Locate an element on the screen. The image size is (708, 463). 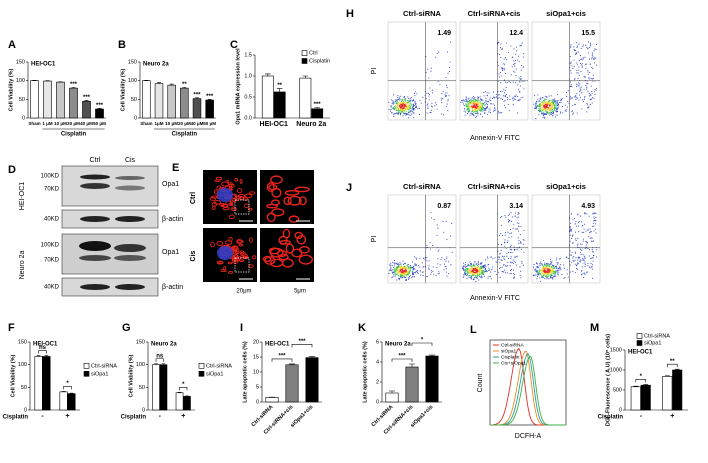
legend-label: siOpa1 is located at coordinates (509, 351).